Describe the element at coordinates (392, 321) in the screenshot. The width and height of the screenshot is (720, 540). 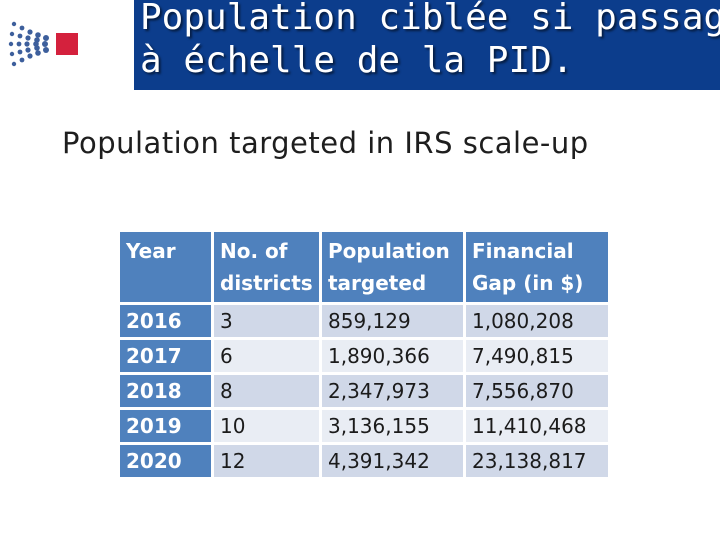
I see `population-cell: 859,129` at that location.